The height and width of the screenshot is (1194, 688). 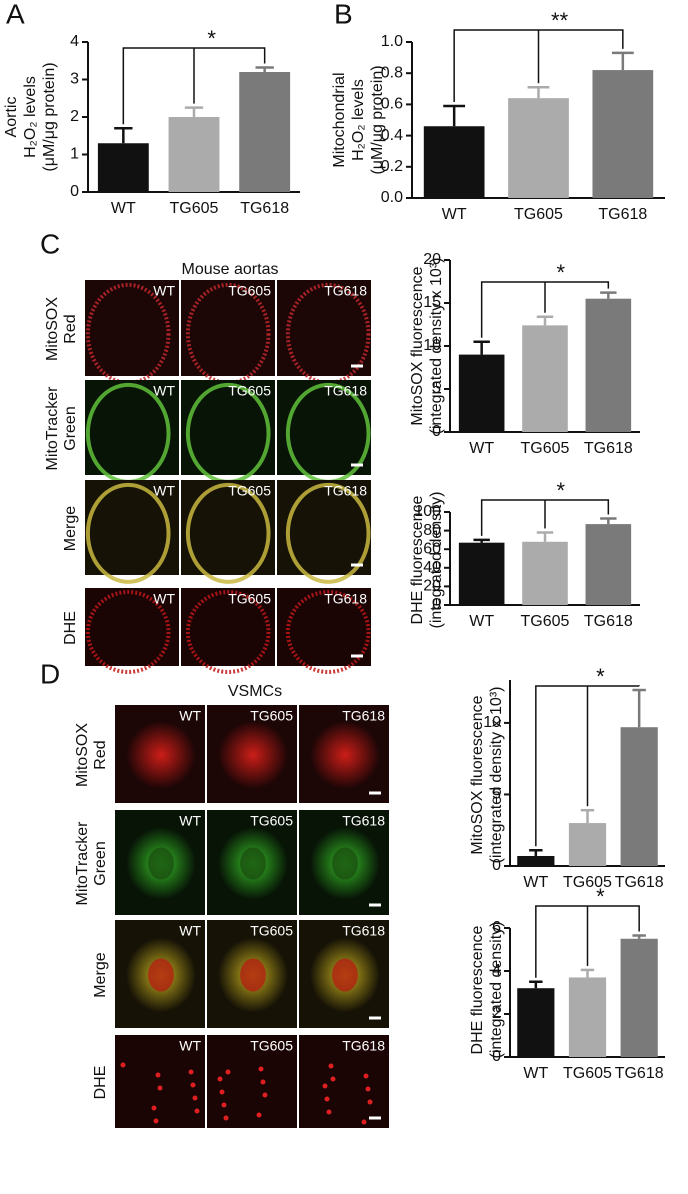 I want to click on y-tick-label: 0.0, so click(x=392, y=197).